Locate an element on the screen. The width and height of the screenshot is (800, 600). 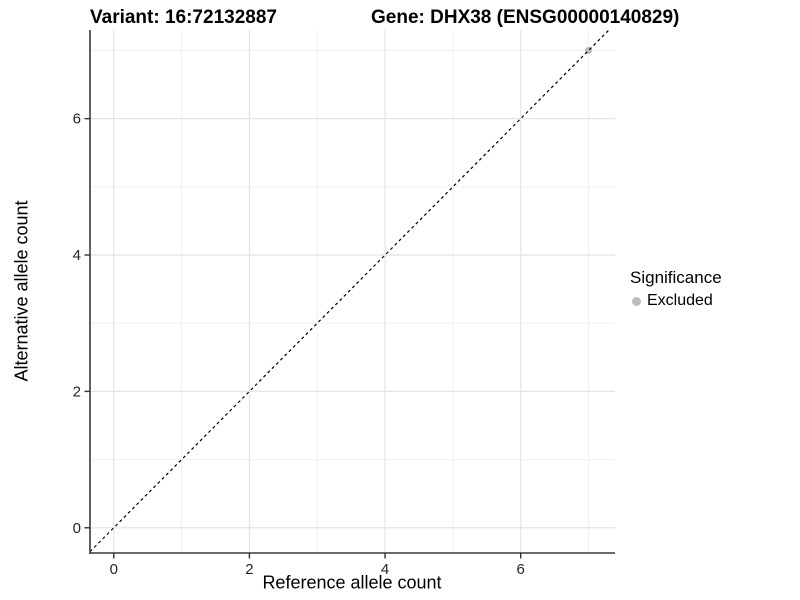
y-tick-label: 6 is located at coordinates (77, 119).